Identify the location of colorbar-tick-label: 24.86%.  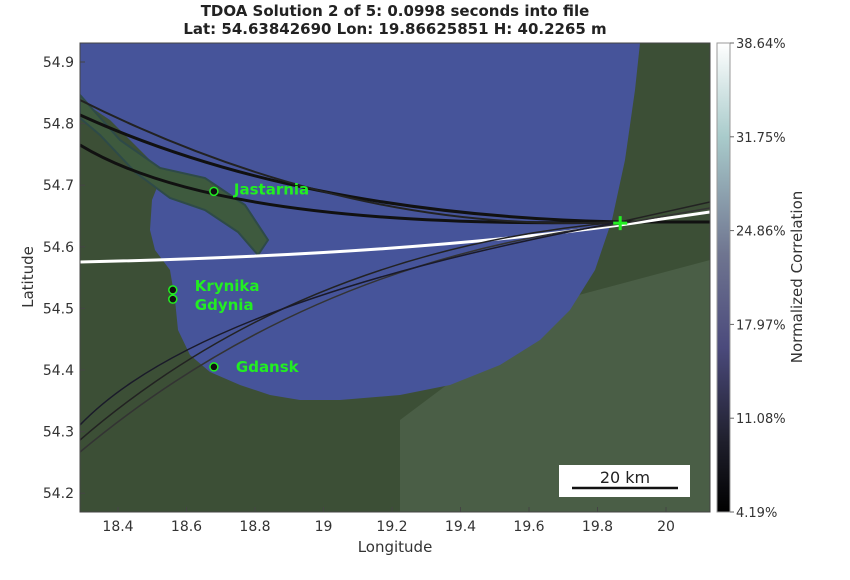
(761, 232).